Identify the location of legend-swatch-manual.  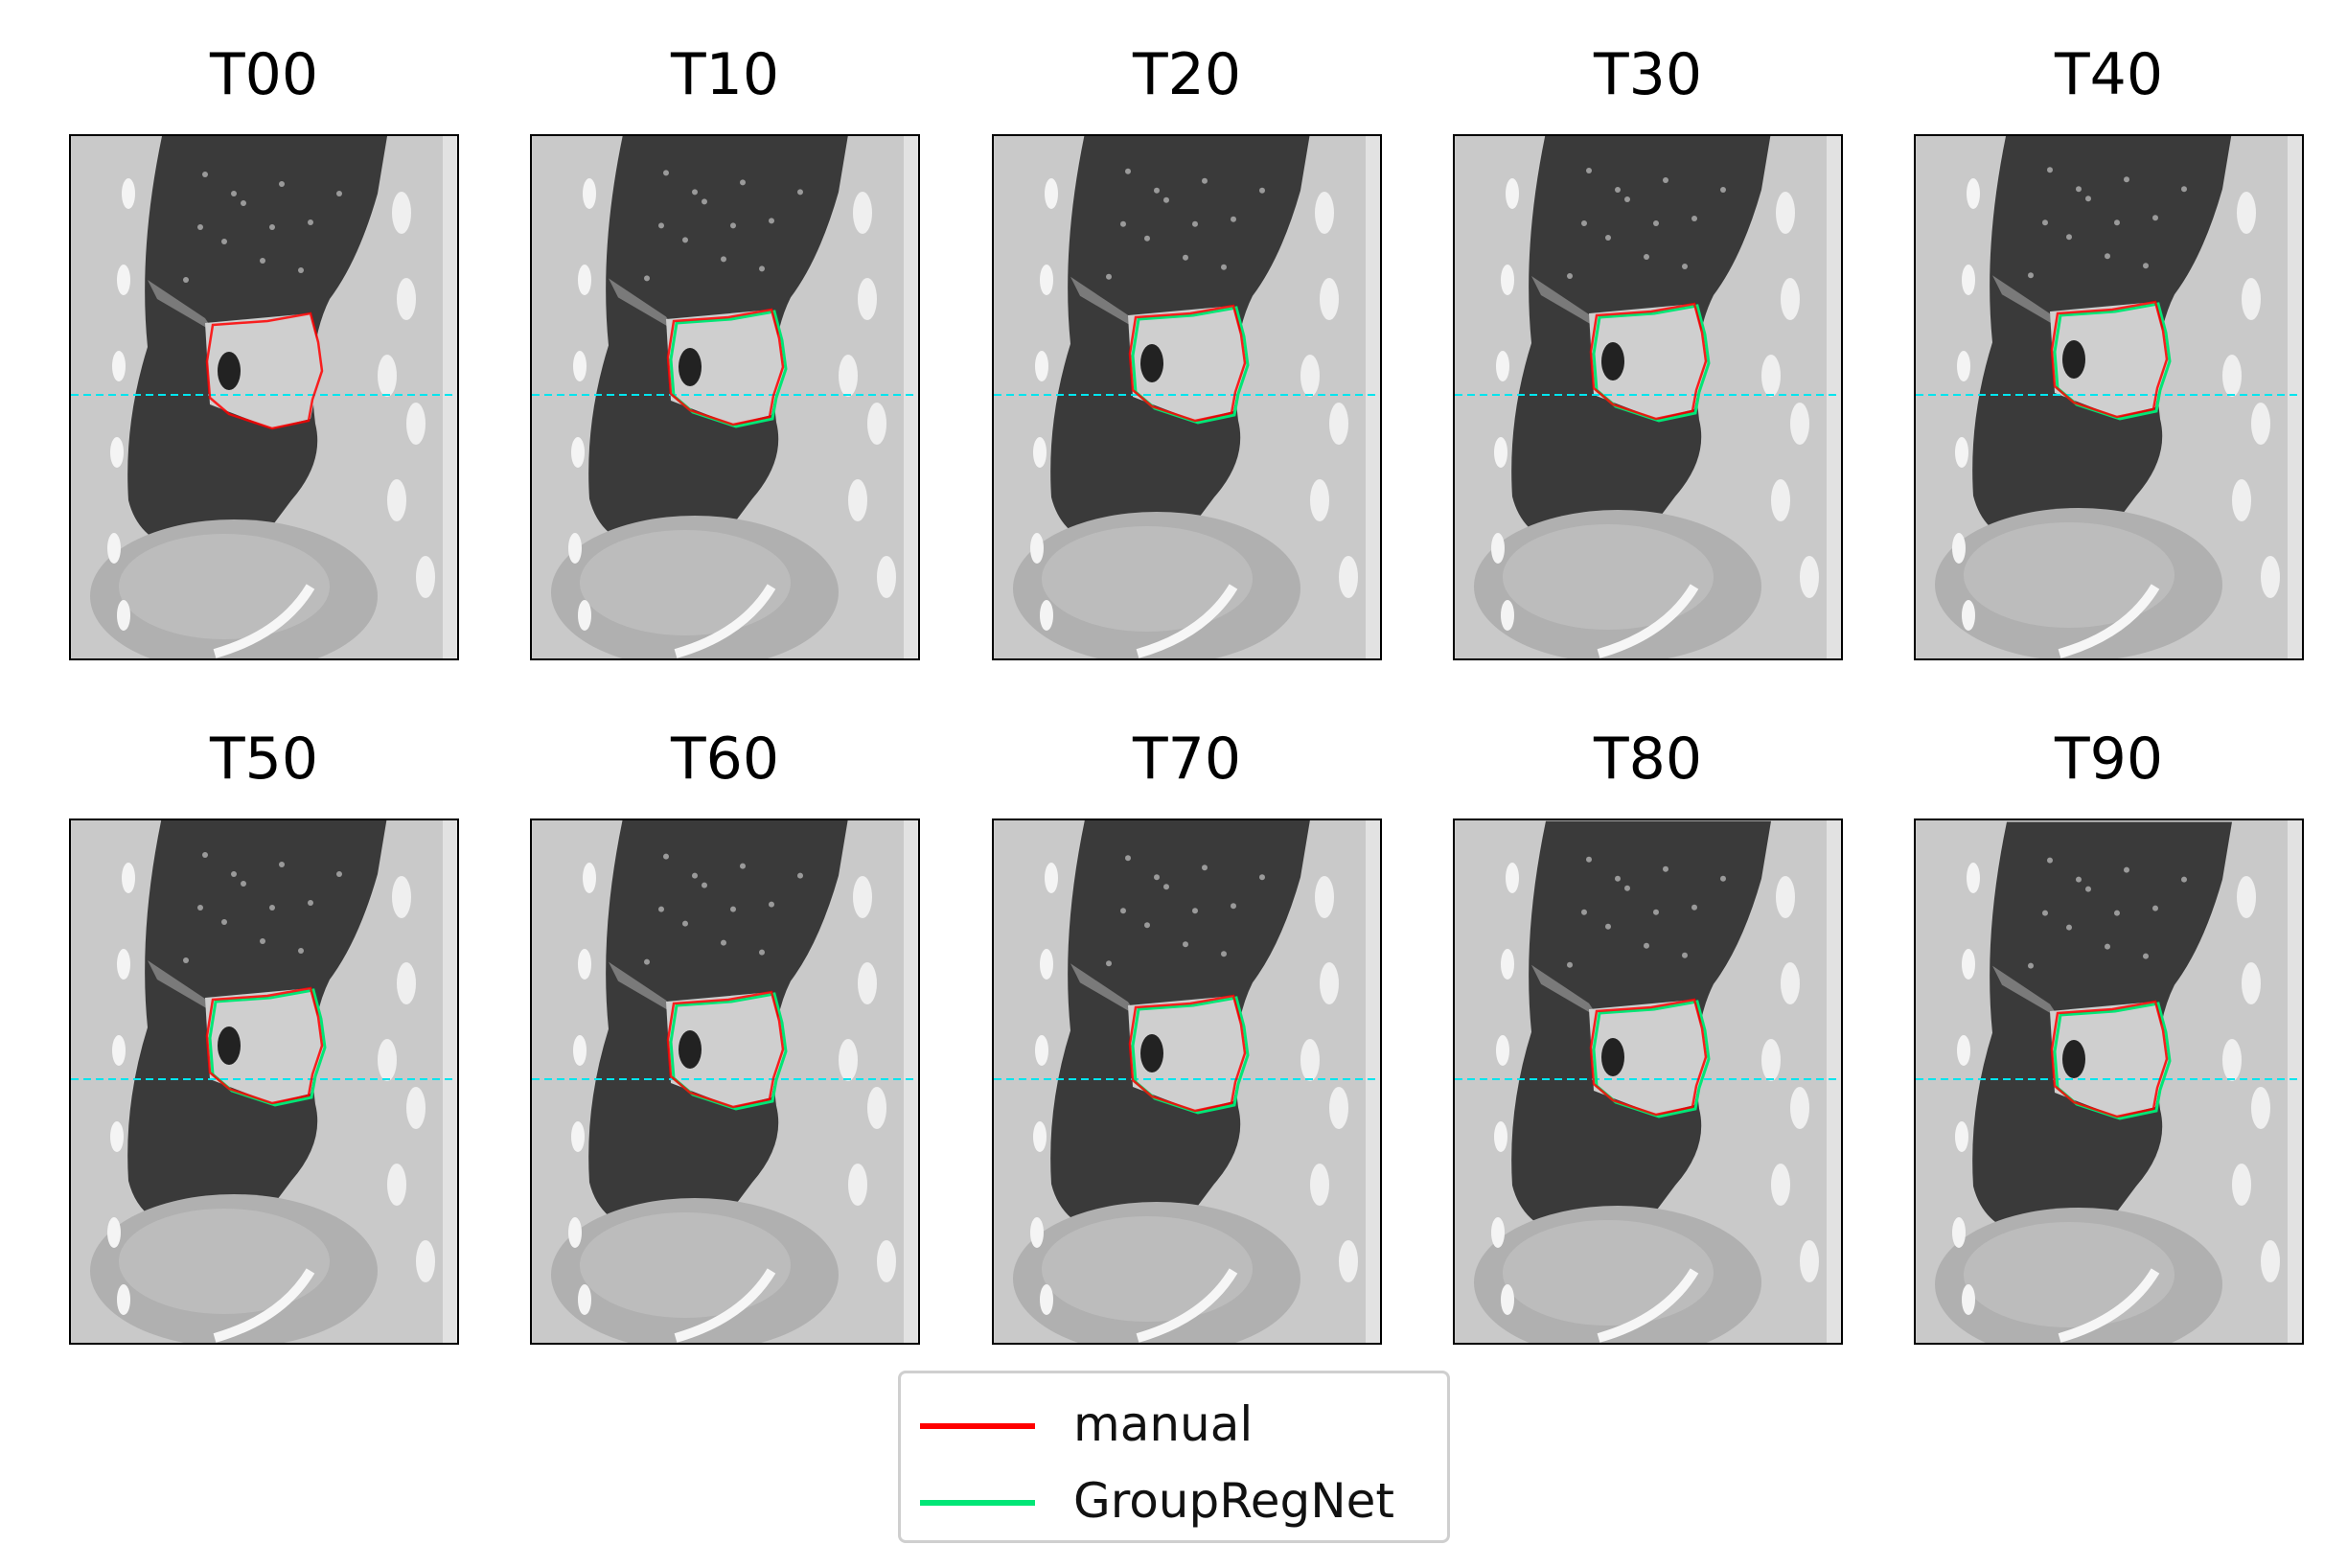
(977, 1426).